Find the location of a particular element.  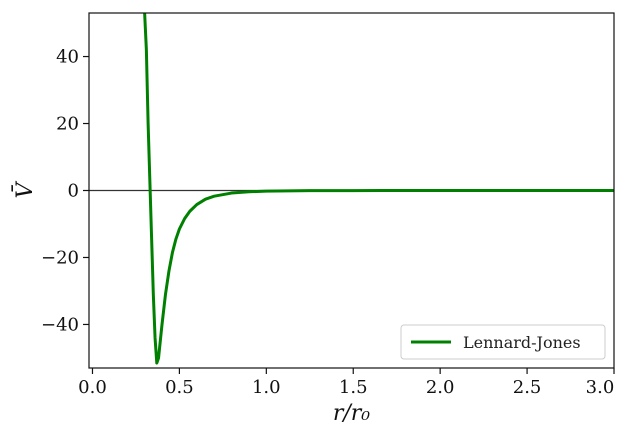

y-tick-label: 0 is located at coordinates (73, 191).